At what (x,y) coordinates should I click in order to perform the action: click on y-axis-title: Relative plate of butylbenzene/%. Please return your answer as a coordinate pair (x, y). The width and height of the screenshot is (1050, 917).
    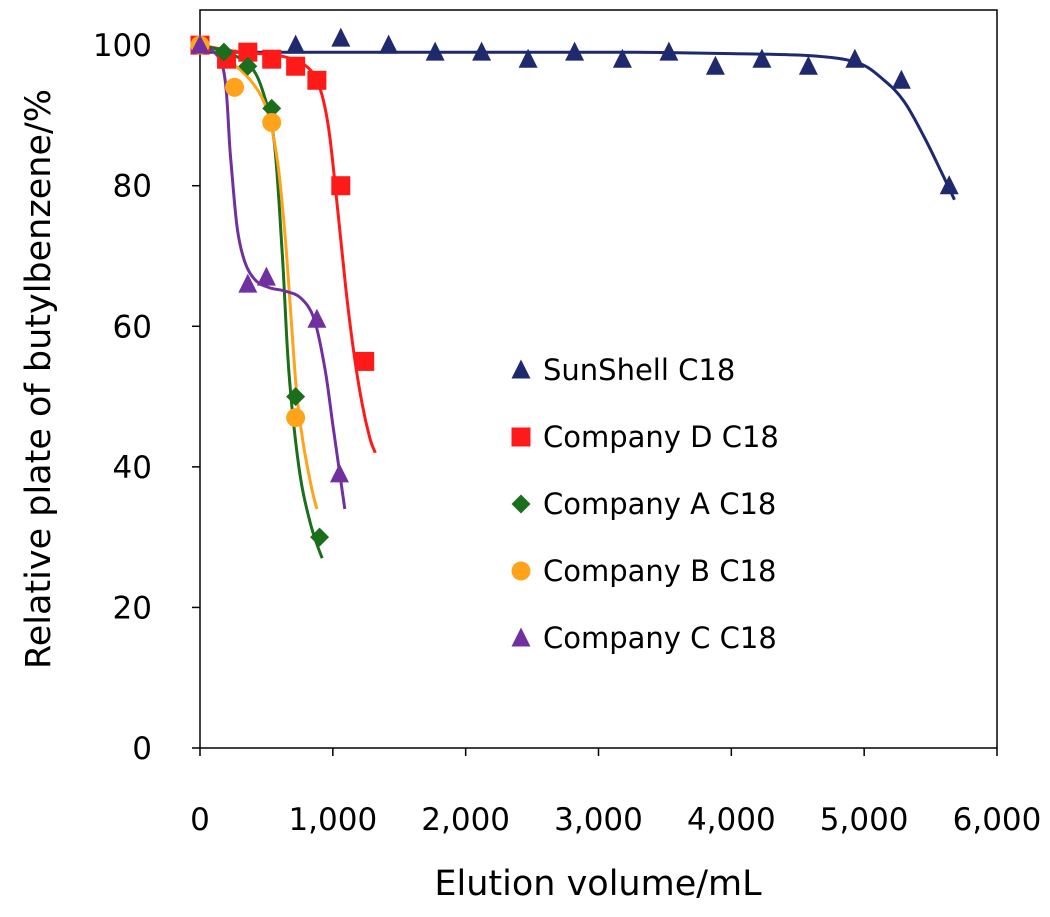
    Looking at the image, I should click on (39, 379).